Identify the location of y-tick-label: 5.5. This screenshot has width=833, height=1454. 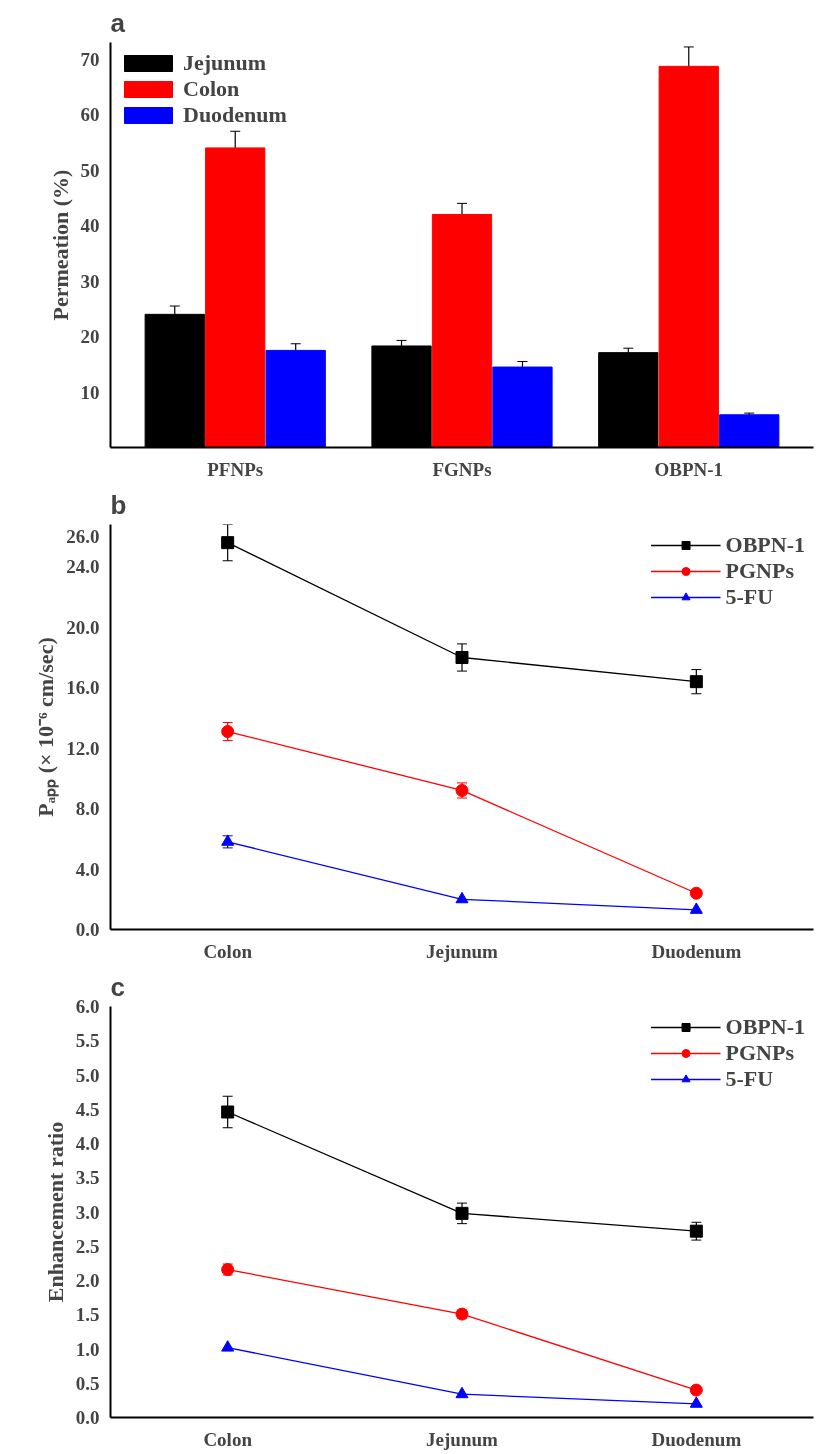
(87, 1041).